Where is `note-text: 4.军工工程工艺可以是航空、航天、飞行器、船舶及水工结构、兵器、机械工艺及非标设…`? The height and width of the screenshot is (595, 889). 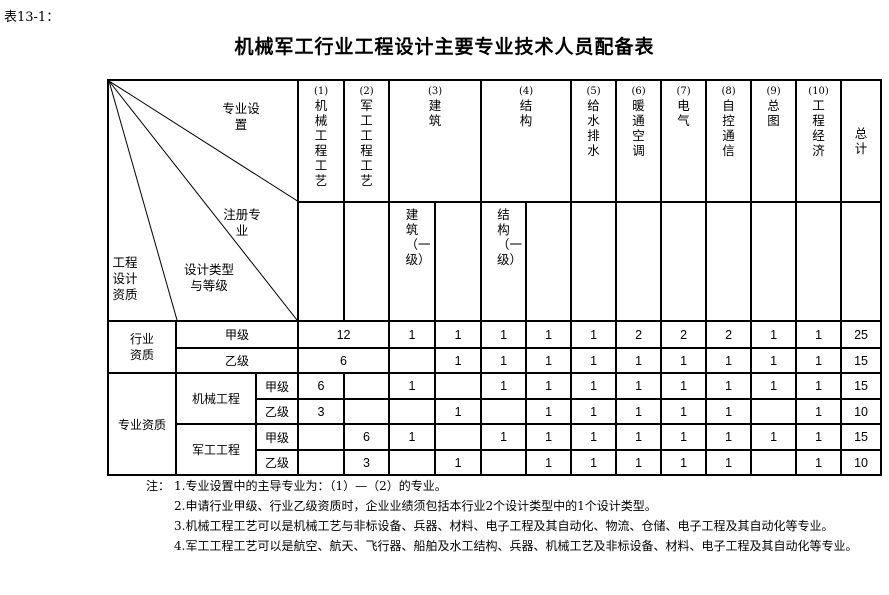
note-text: 4.军工工程工艺可以是航空、航天、飞行器、船舶及水工结构、兵器、机械工艺及非标设… is located at coordinates (516, 546).